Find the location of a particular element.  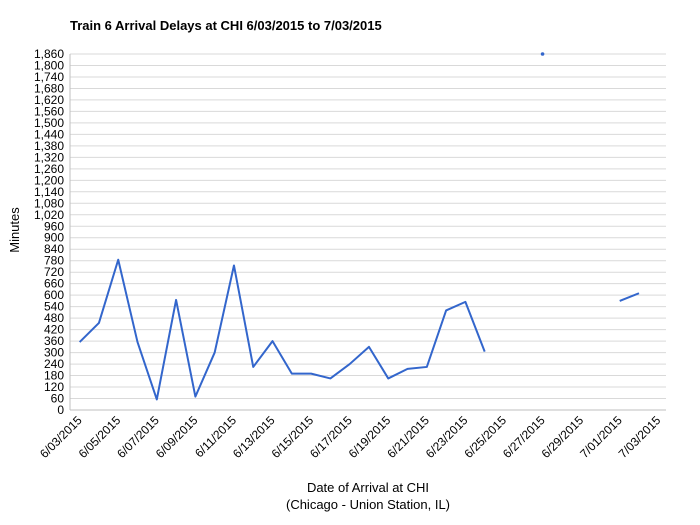

y-tick-label: 1,080 is located at coordinates (49, 203).